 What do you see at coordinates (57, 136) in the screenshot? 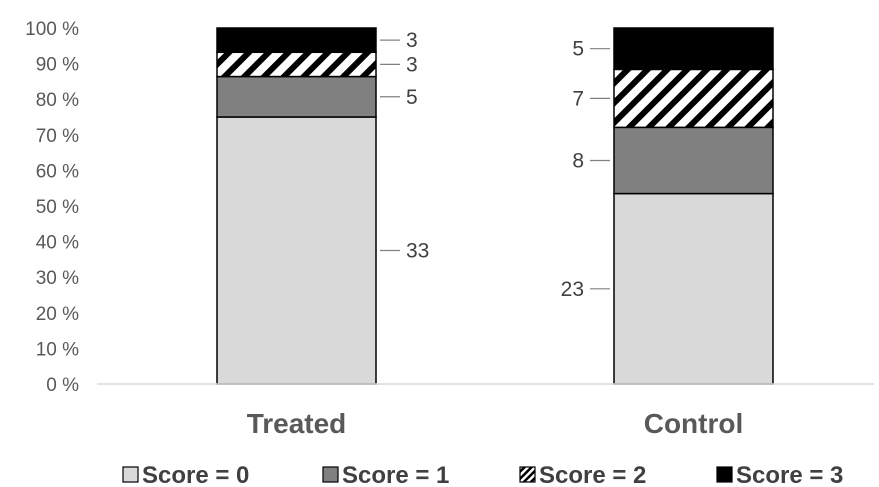
I see `y-tick-label: 70 %` at bounding box center [57, 136].